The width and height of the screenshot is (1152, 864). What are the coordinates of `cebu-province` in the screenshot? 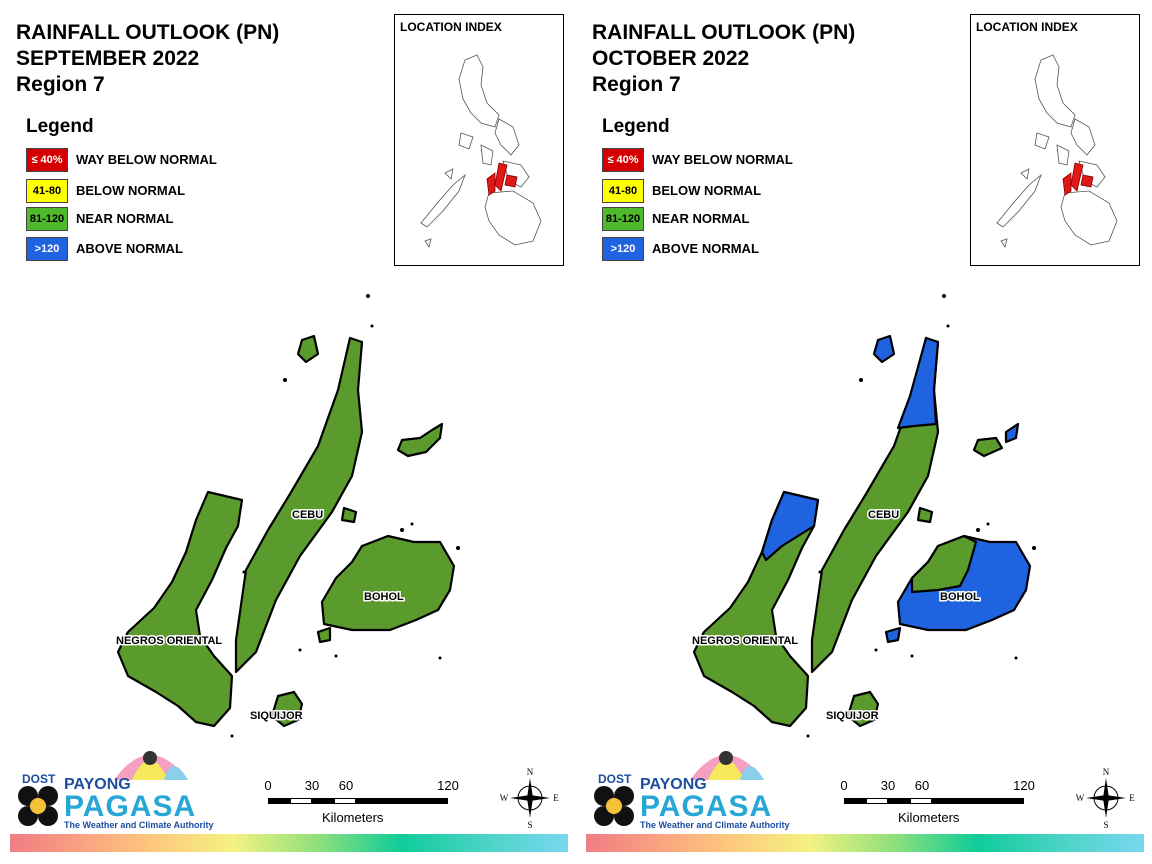 It's located at (299, 505).